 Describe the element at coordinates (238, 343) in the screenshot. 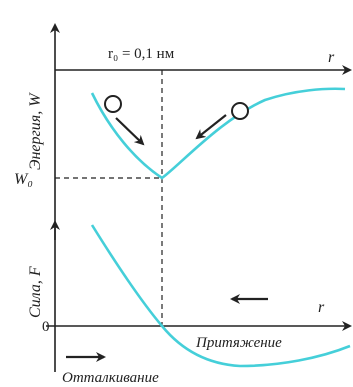

I see `attraction-label: Притяжение` at that location.